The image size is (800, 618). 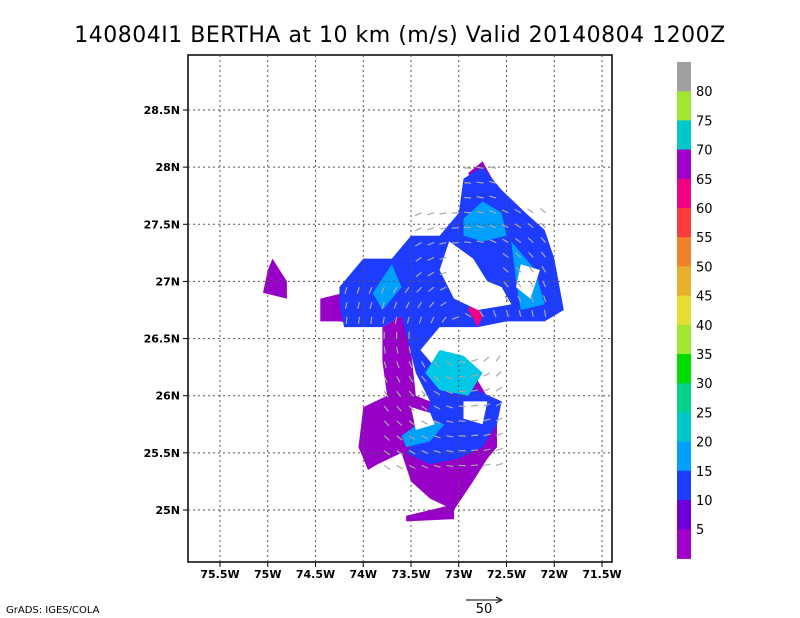 What do you see at coordinates (53, 610) in the screenshot?
I see `credit-text: GrADS: IGES/COLA` at bounding box center [53, 610].